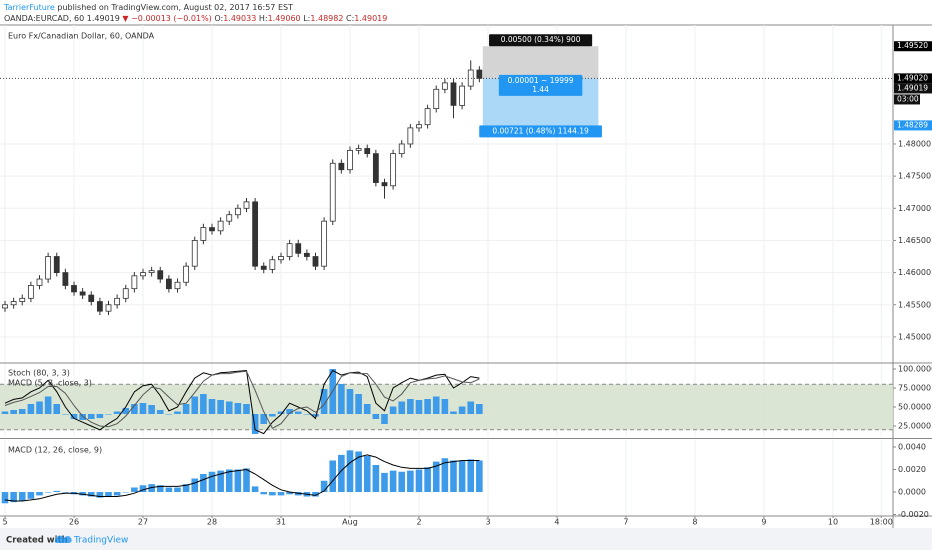  Describe the element at coordinates (540, 89) in the screenshot. I see `ratio-label: 1.44` at that location.